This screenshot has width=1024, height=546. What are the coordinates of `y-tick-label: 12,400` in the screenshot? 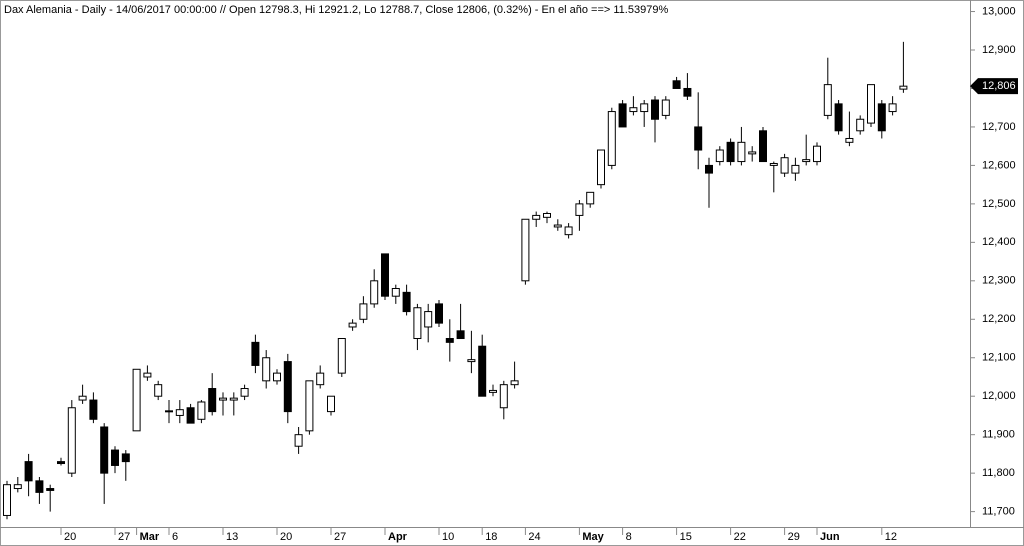 It's located at (999, 242).